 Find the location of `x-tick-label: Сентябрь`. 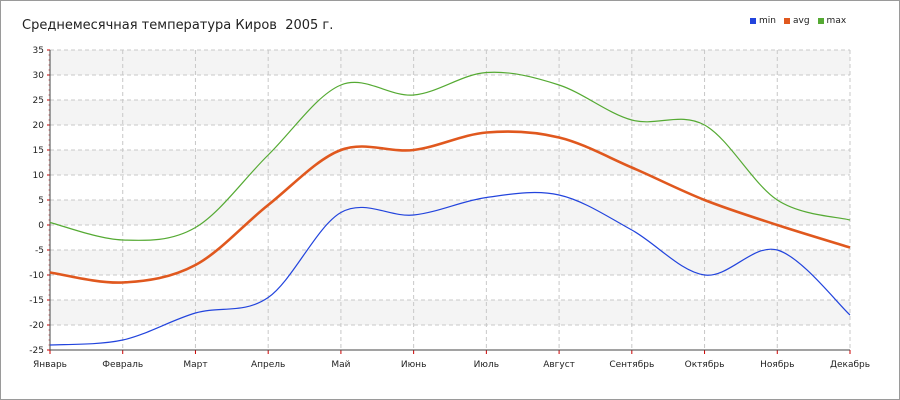

x-tick-label: Сентябрь is located at coordinates (631, 365).